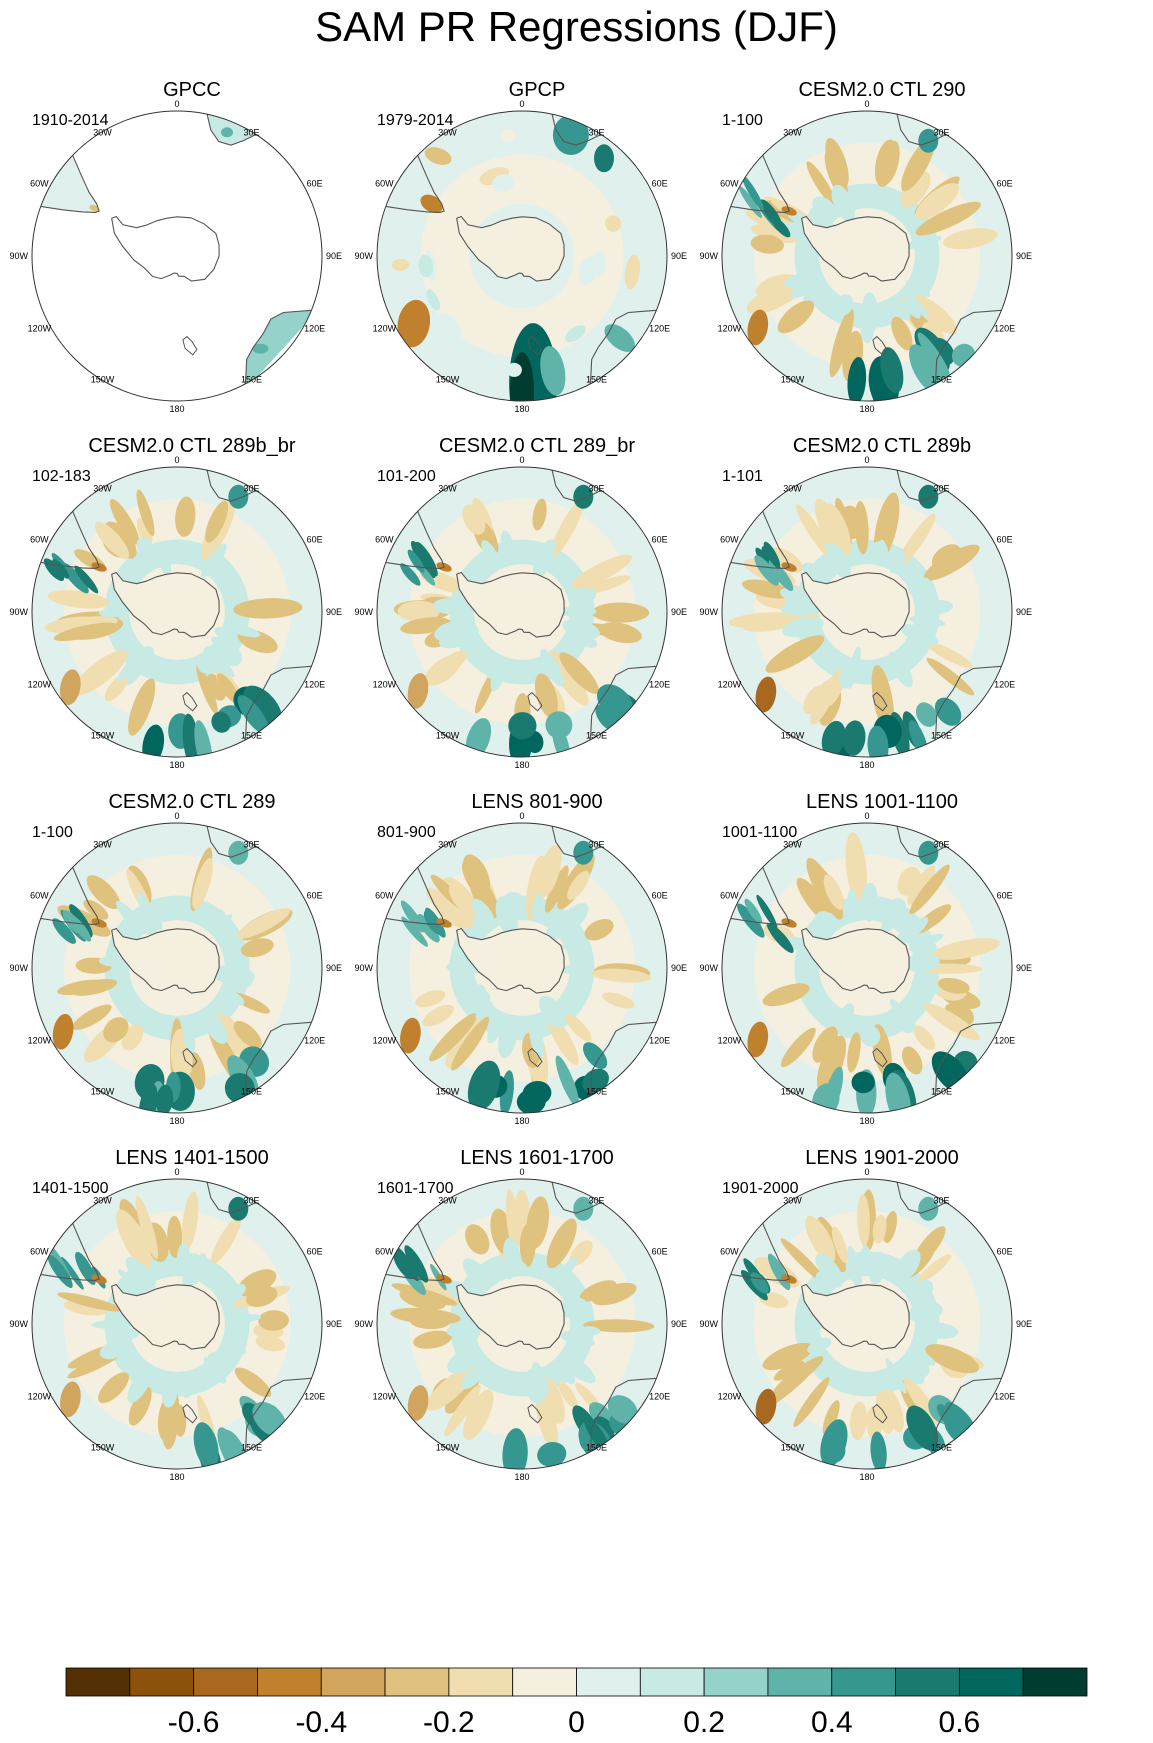 The width and height of the screenshot is (1153, 1743). I want to click on panel-title: LENS 801-900, so click(537, 802).